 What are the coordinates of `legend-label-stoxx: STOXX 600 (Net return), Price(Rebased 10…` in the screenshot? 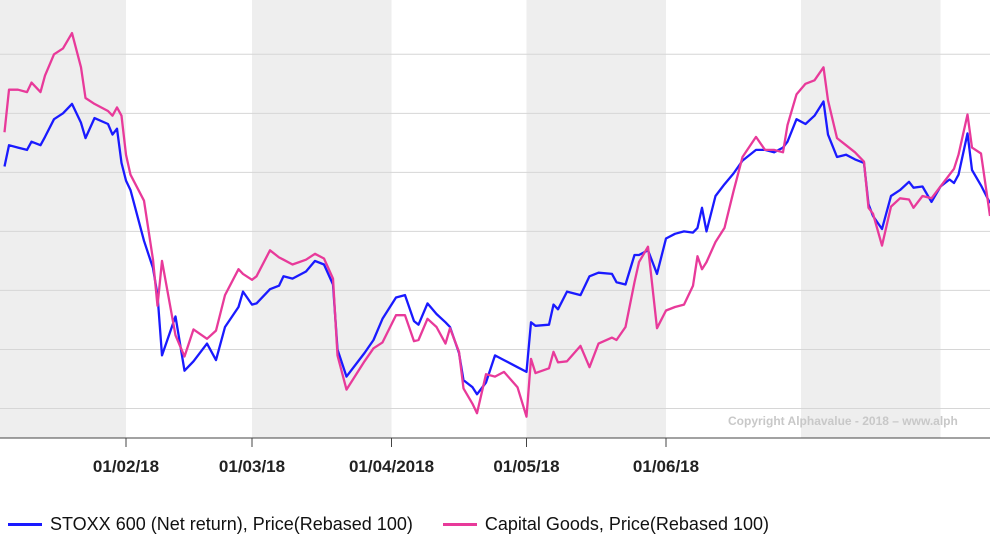 It's located at (231, 523).